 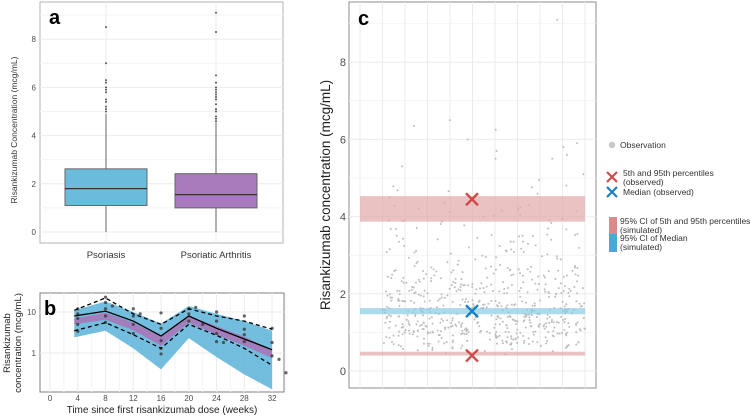 I want to click on legend-red-swatch, so click(x=613, y=225).